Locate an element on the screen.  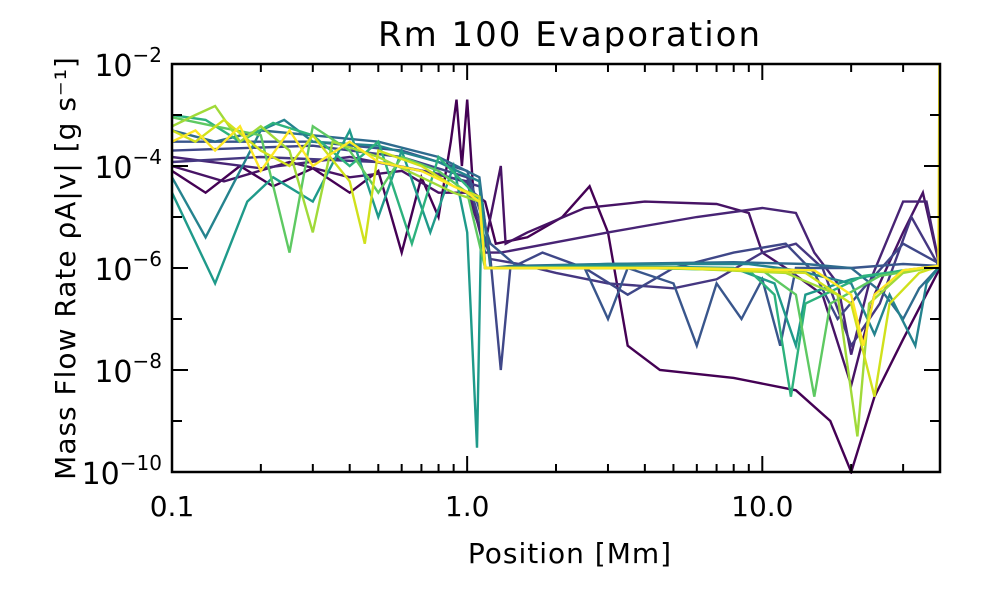
y-tick-label: 10⁻¹⁰ is located at coordinates (122, 471).